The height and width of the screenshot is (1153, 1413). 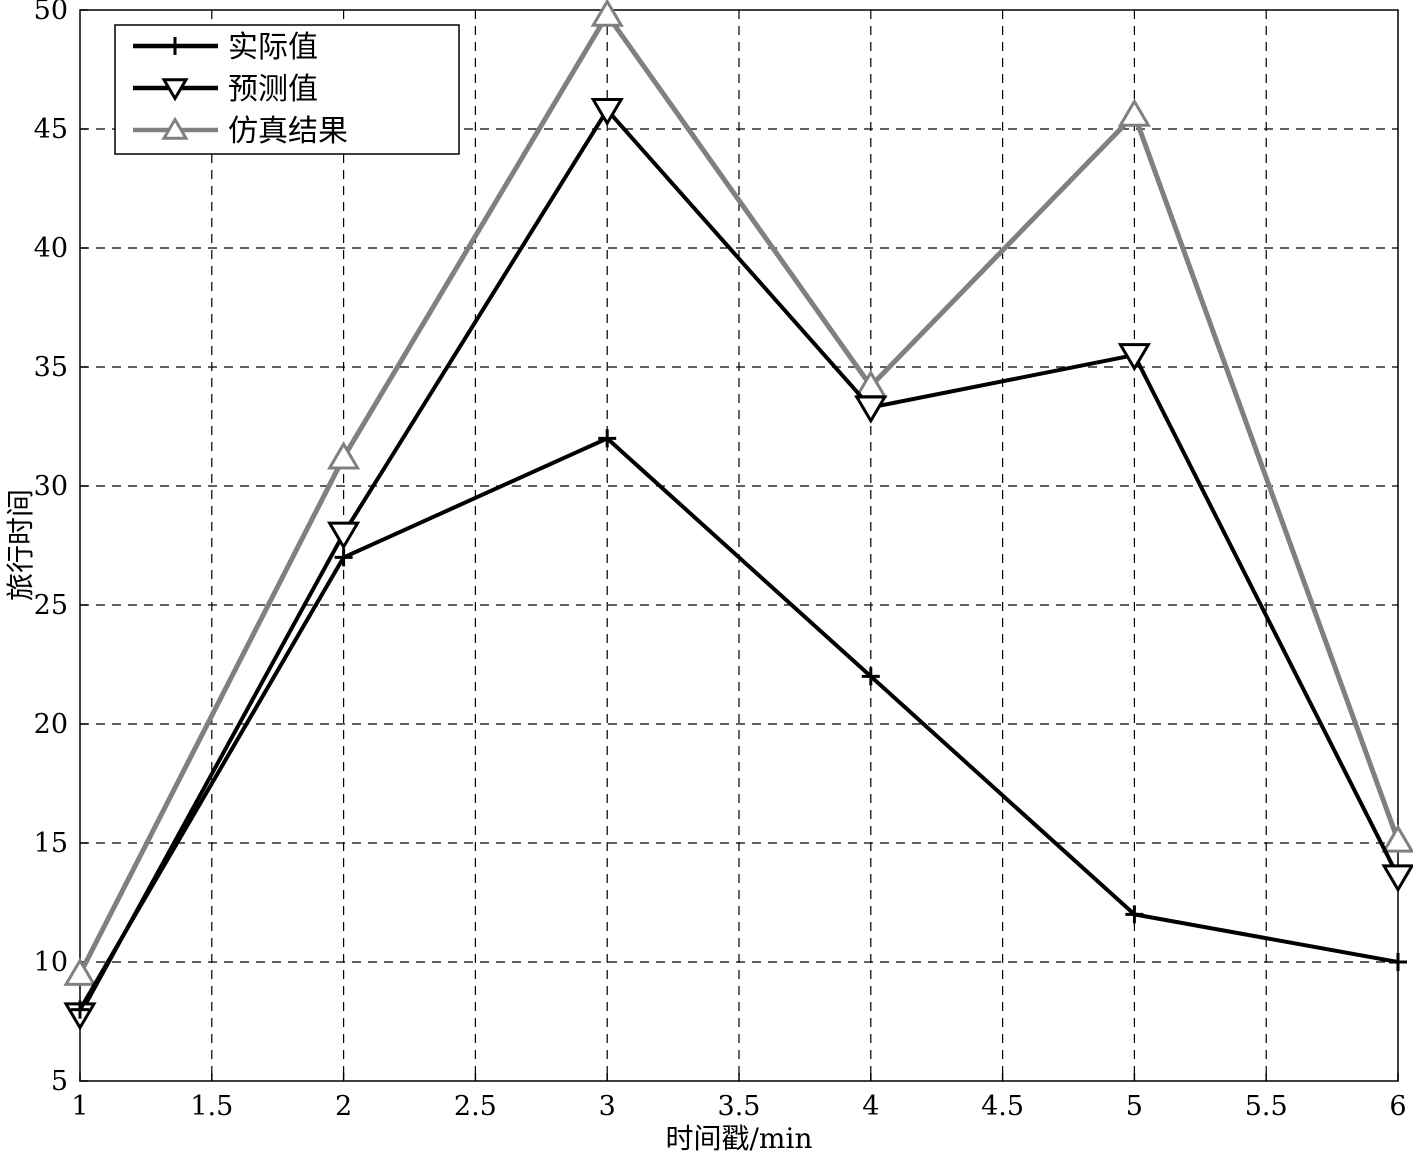 What do you see at coordinates (211, 1106) in the screenshot?
I see `x-tick-label: 1.5` at bounding box center [211, 1106].